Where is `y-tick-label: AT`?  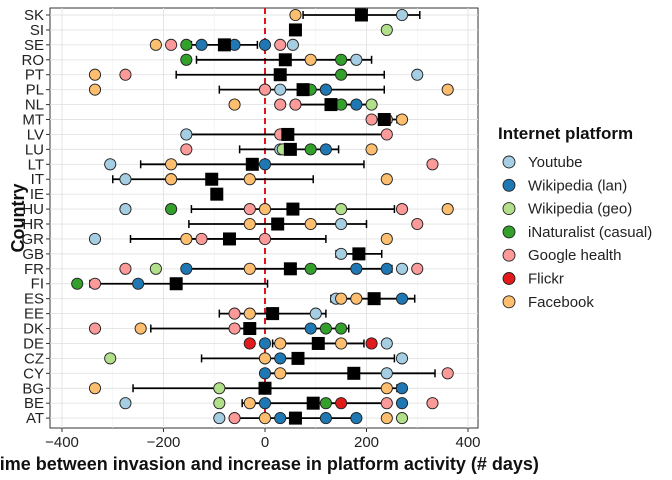
y-tick-label: AT is located at coordinates (35, 418).